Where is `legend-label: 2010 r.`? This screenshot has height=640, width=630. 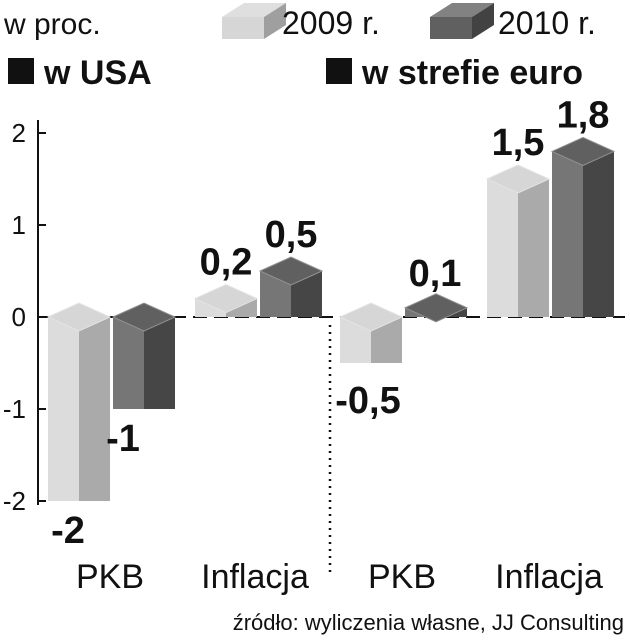 legend-label: 2010 r. is located at coordinates (547, 23).